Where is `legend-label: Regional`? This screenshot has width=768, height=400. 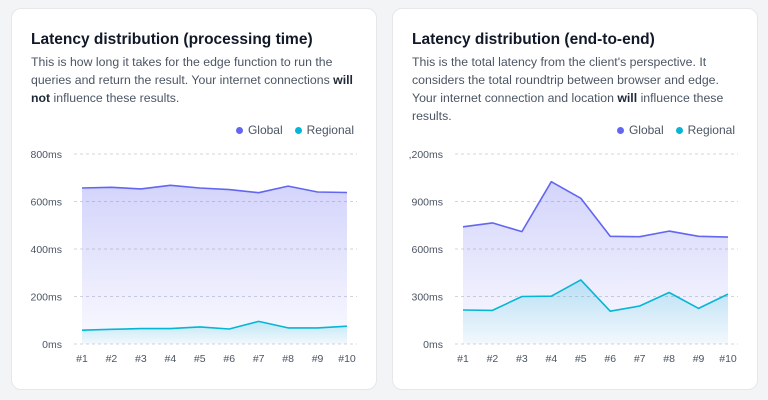 legend-label: Regional is located at coordinates (711, 130).